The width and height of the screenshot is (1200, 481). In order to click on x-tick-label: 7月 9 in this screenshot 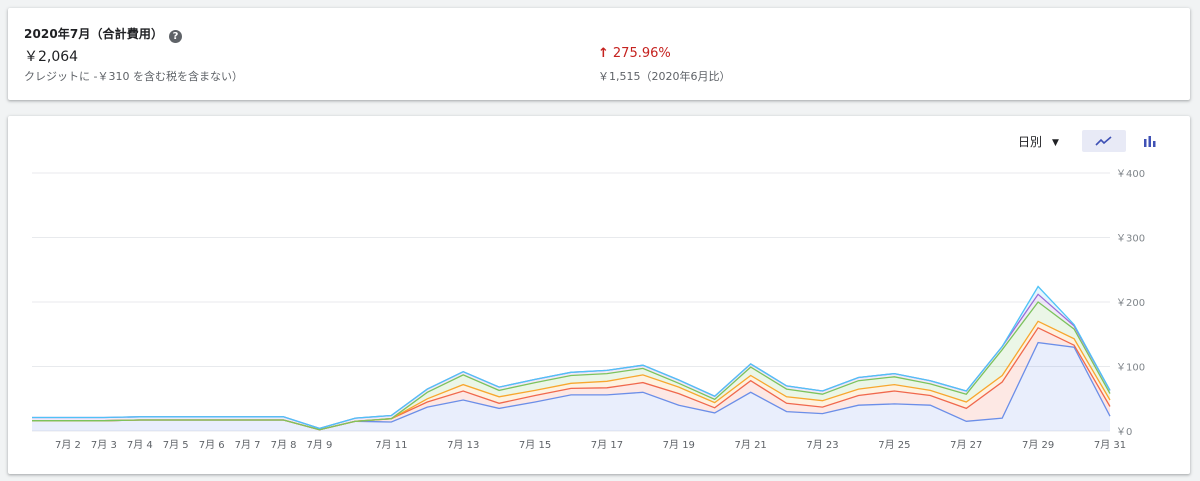, I will do `click(320, 445)`.